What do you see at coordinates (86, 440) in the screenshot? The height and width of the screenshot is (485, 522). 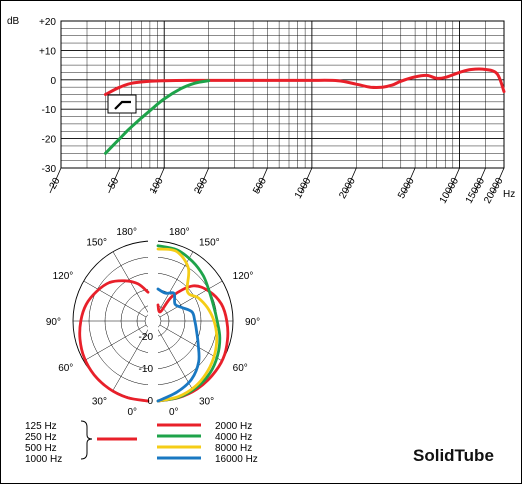 I see `legend-brace` at bounding box center [86, 440].